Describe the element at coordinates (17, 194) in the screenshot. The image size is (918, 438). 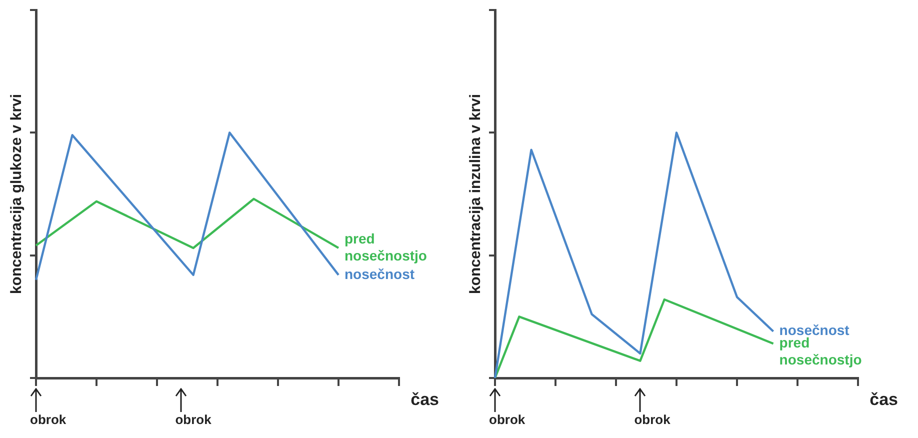
I see `y-axis-title: koncentracija glukoze v krvi` at that location.